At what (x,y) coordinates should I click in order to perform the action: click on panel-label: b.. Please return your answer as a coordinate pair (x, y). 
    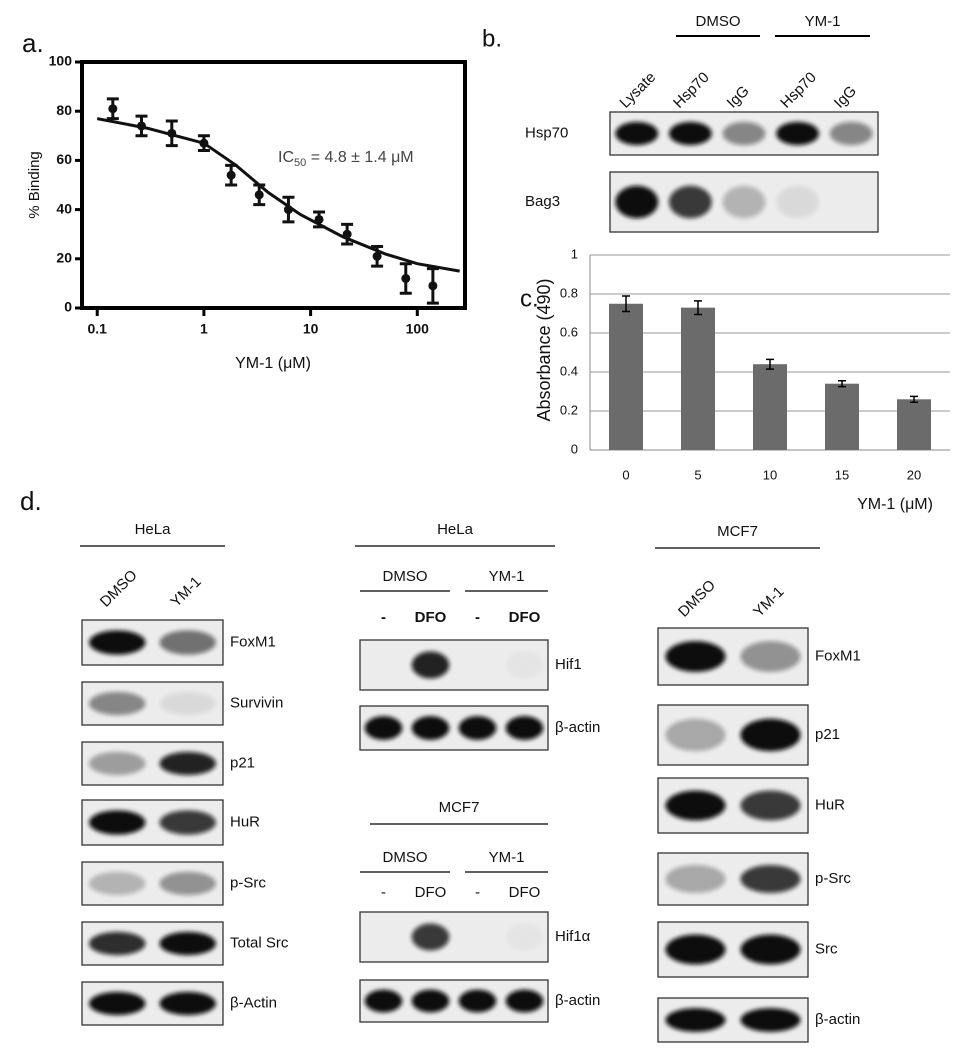
    Looking at the image, I should click on (492, 38).